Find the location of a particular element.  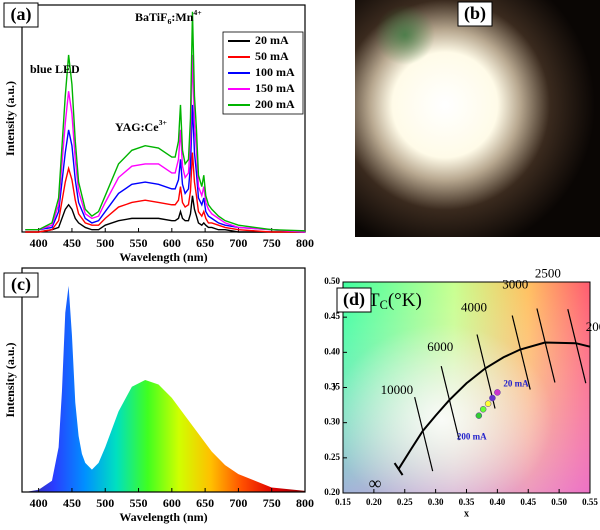

isotherm-label: ∞ is located at coordinates (375, 483).